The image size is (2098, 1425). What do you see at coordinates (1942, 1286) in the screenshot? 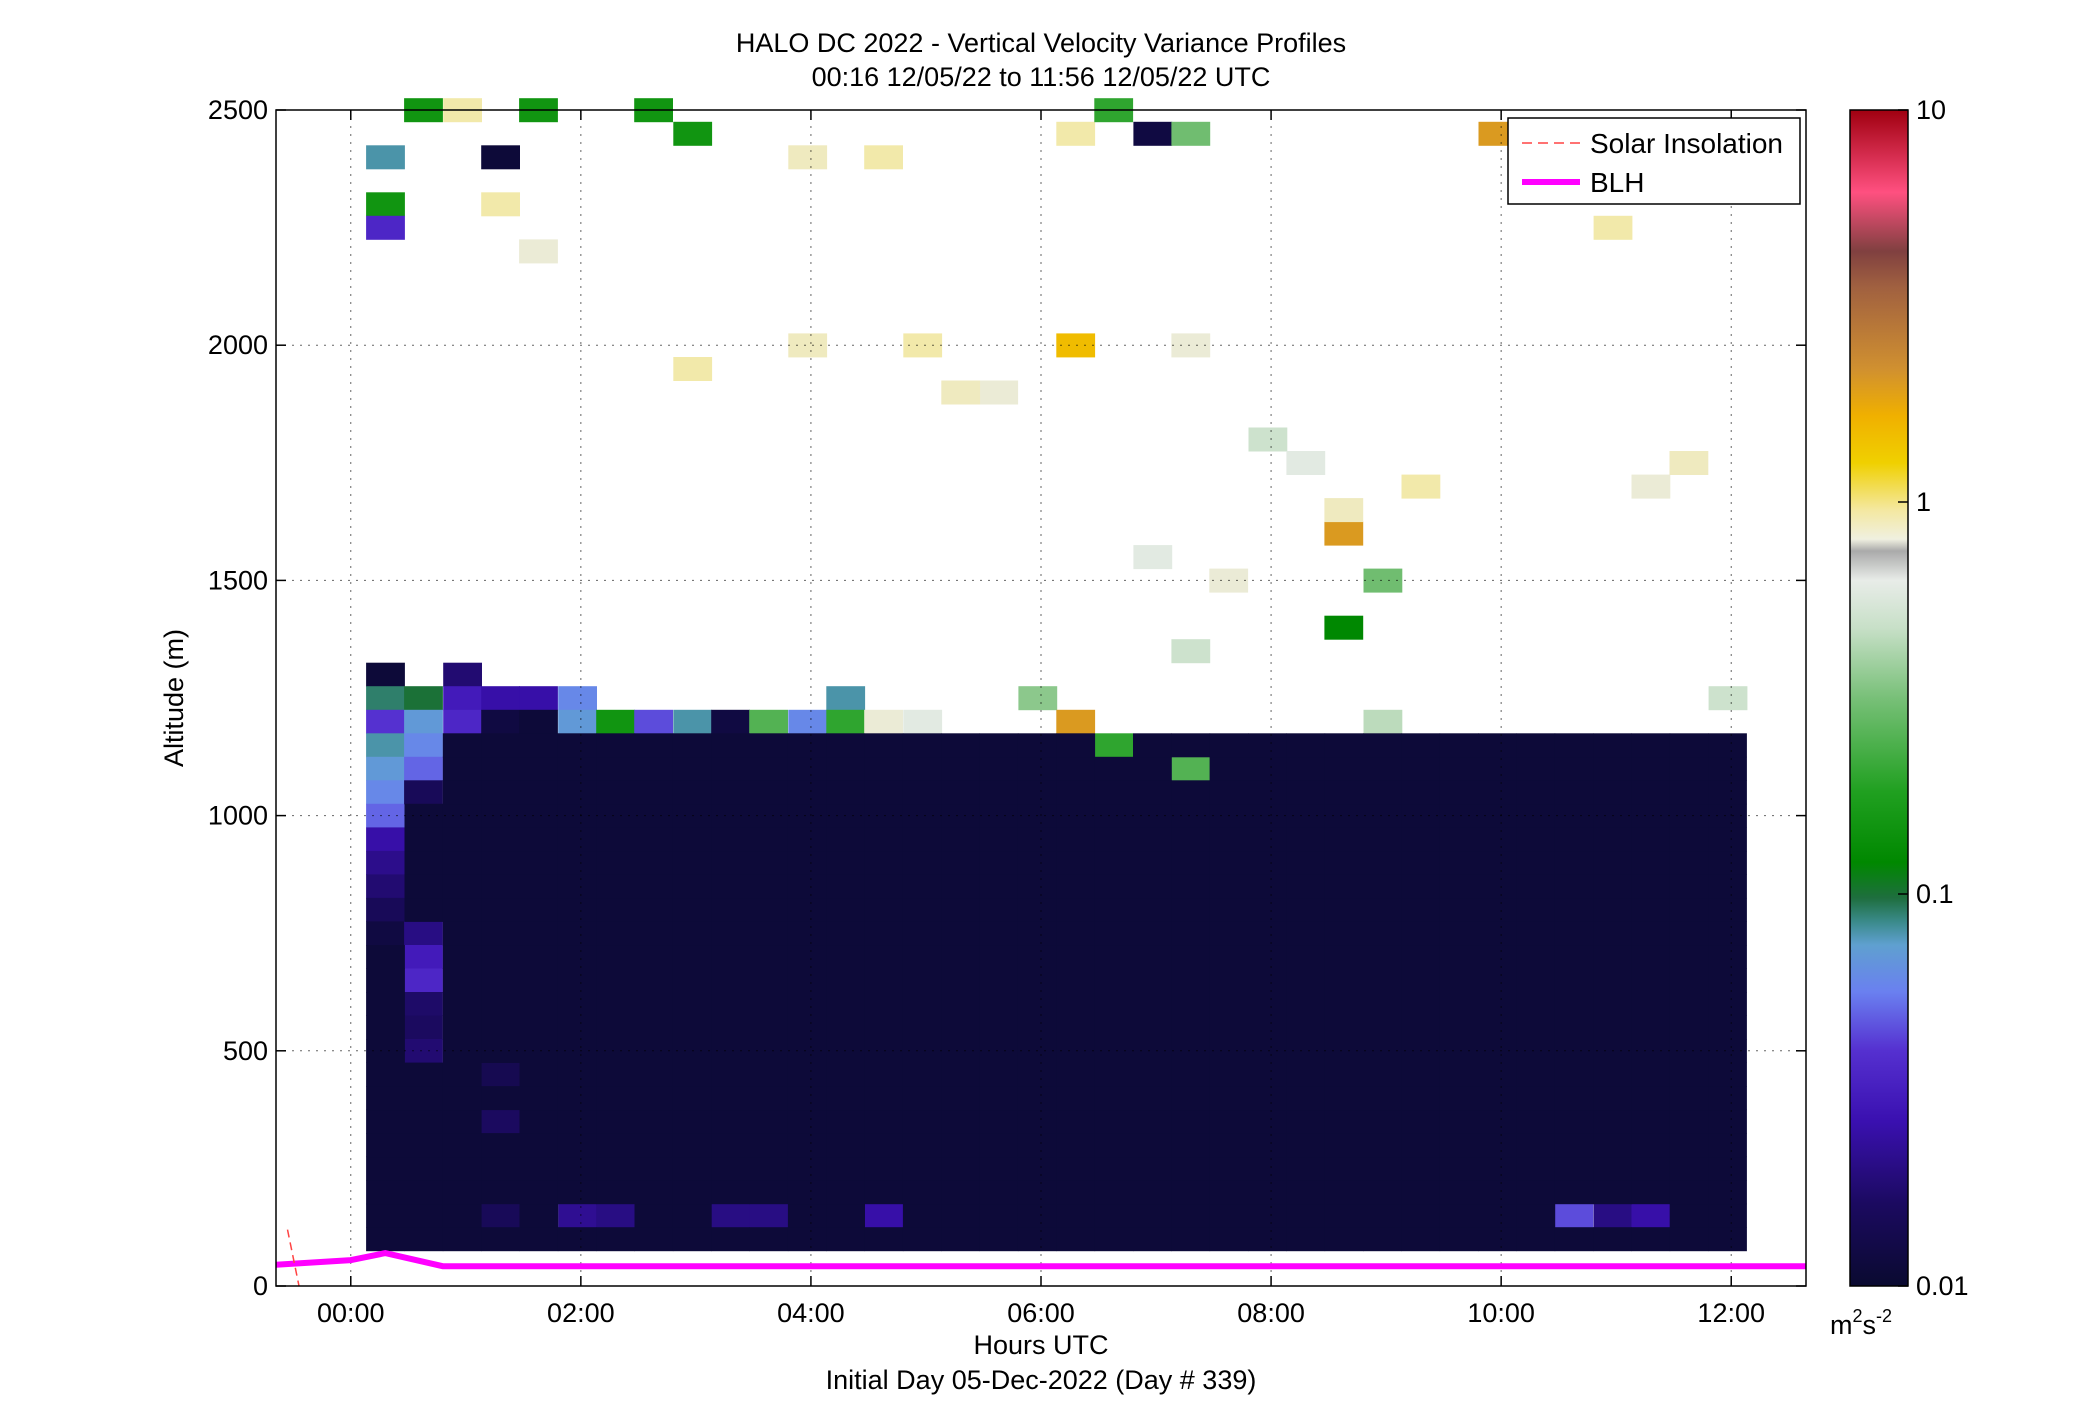
I see `colorbar-tick-label: 0.01` at bounding box center [1942, 1286].